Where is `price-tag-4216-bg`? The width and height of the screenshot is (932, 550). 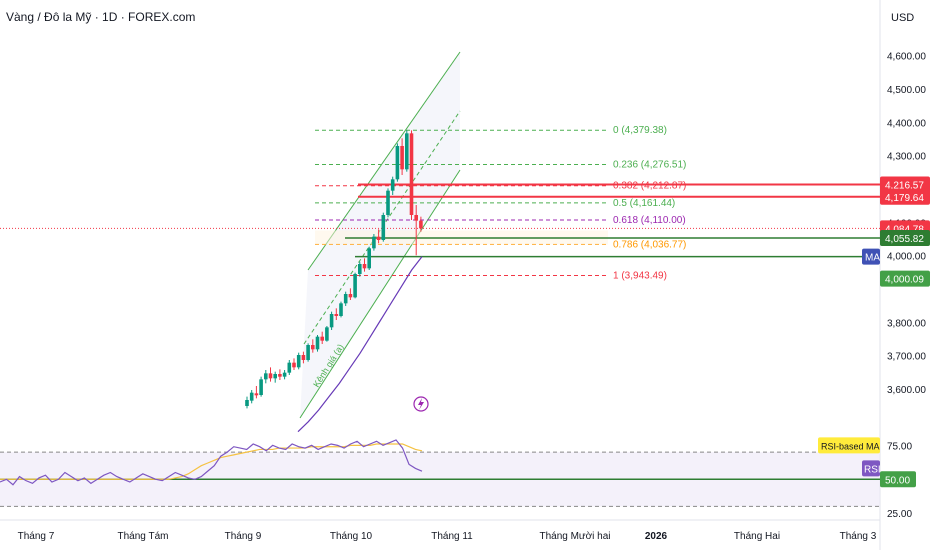 price-tag-4216-bg is located at coordinates (905, 184).